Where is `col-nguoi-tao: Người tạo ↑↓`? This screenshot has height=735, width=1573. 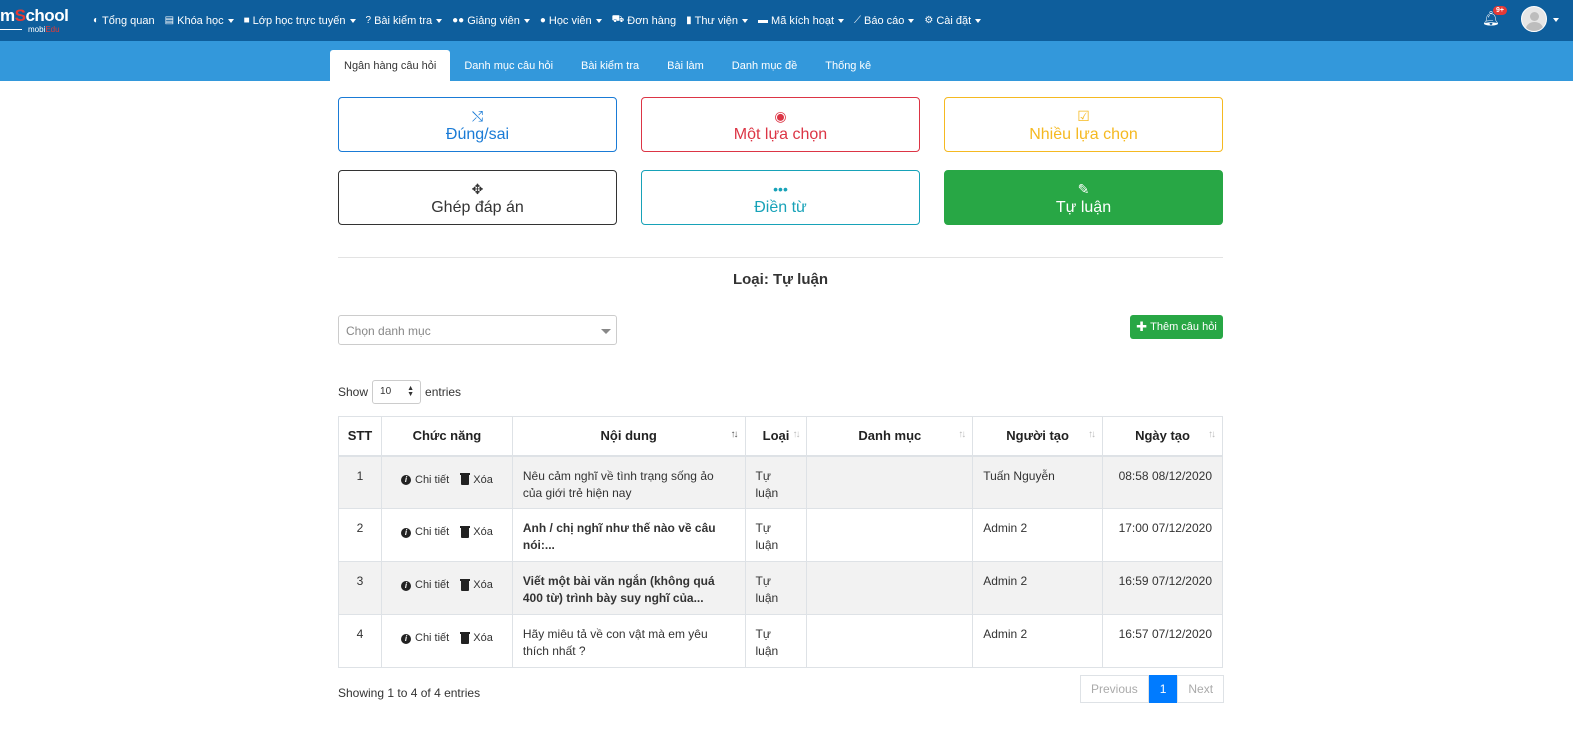 col-nguoi-tao: Người tạo ↑↓ is located at coordinates (1038, 436).